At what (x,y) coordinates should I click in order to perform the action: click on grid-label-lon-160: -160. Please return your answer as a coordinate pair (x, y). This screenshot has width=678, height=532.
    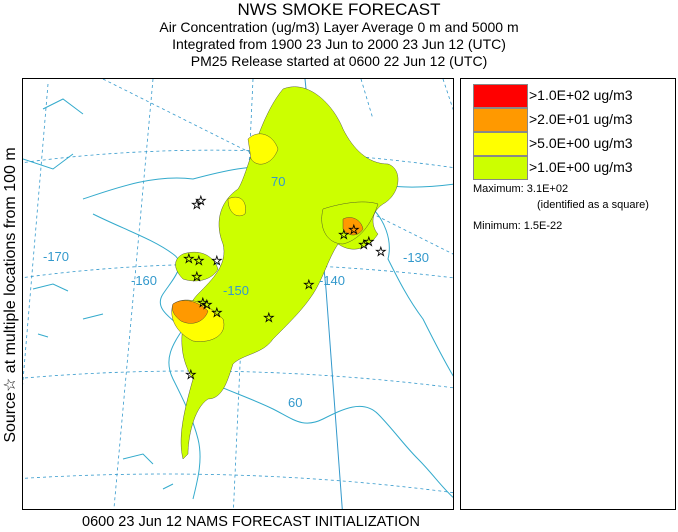
    Looking at the image, I should click on (144, 280).